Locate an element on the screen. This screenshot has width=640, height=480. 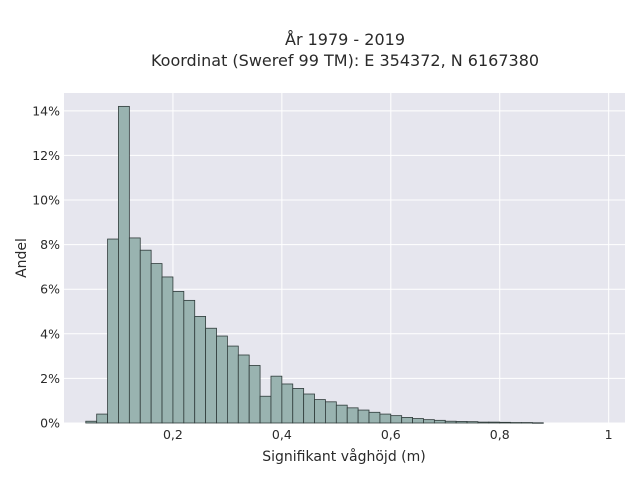
x-tick-label: 0,6 is located at coordinates (391, 434).